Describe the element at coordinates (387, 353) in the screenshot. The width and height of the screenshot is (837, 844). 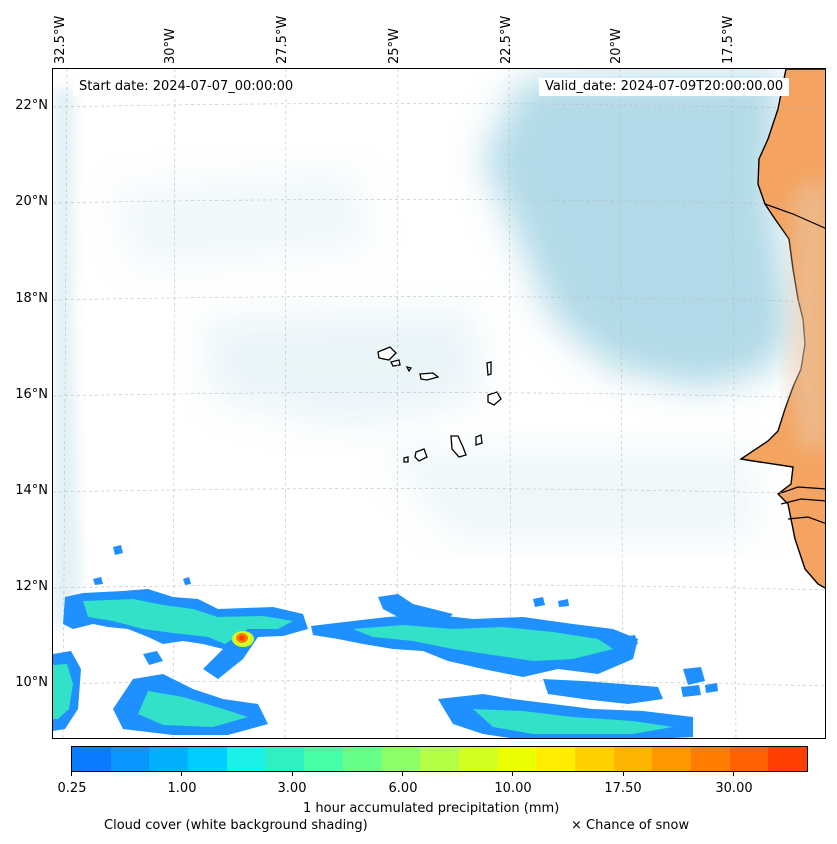
I see `island-santo-antao` at that location.